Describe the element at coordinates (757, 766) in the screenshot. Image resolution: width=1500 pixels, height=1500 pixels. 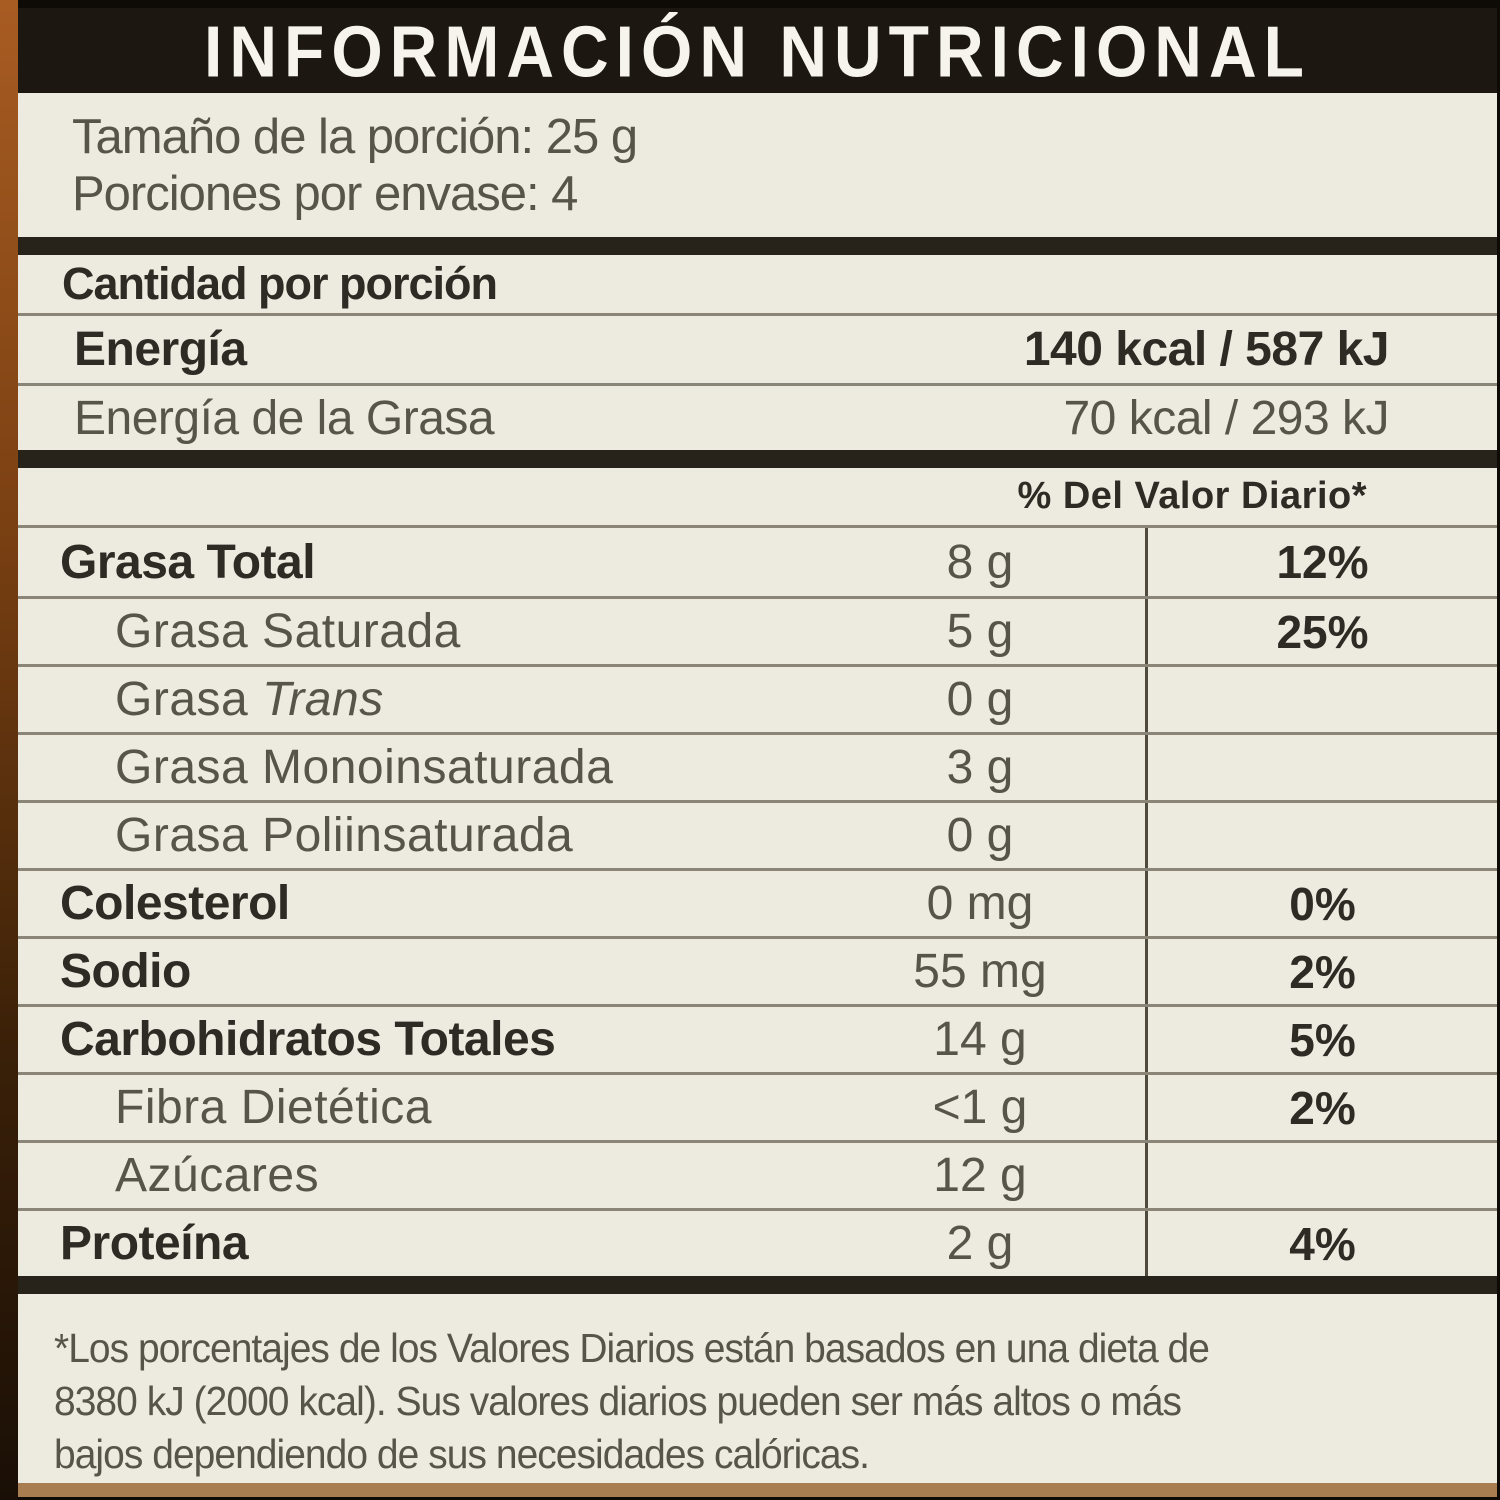
I see `table-row-grasa-monoinsaturada: Grasa Monoinsaturada 3 g` at that location.